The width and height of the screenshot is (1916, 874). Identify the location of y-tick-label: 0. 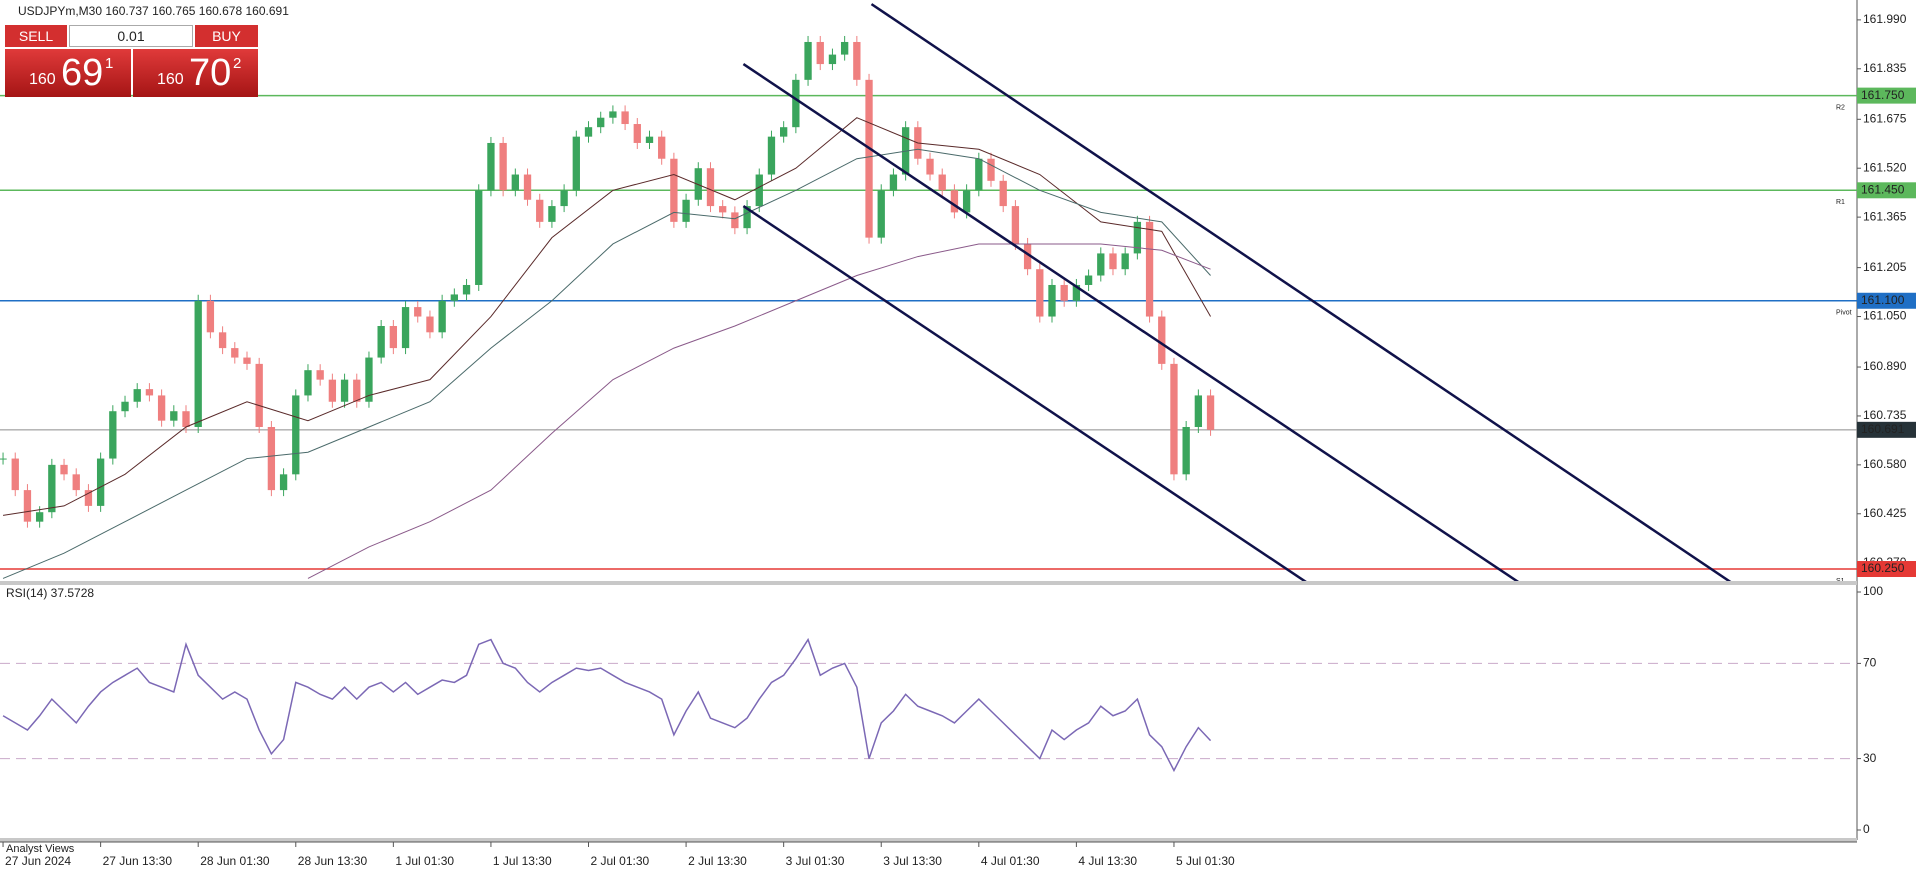
(1866, 829).